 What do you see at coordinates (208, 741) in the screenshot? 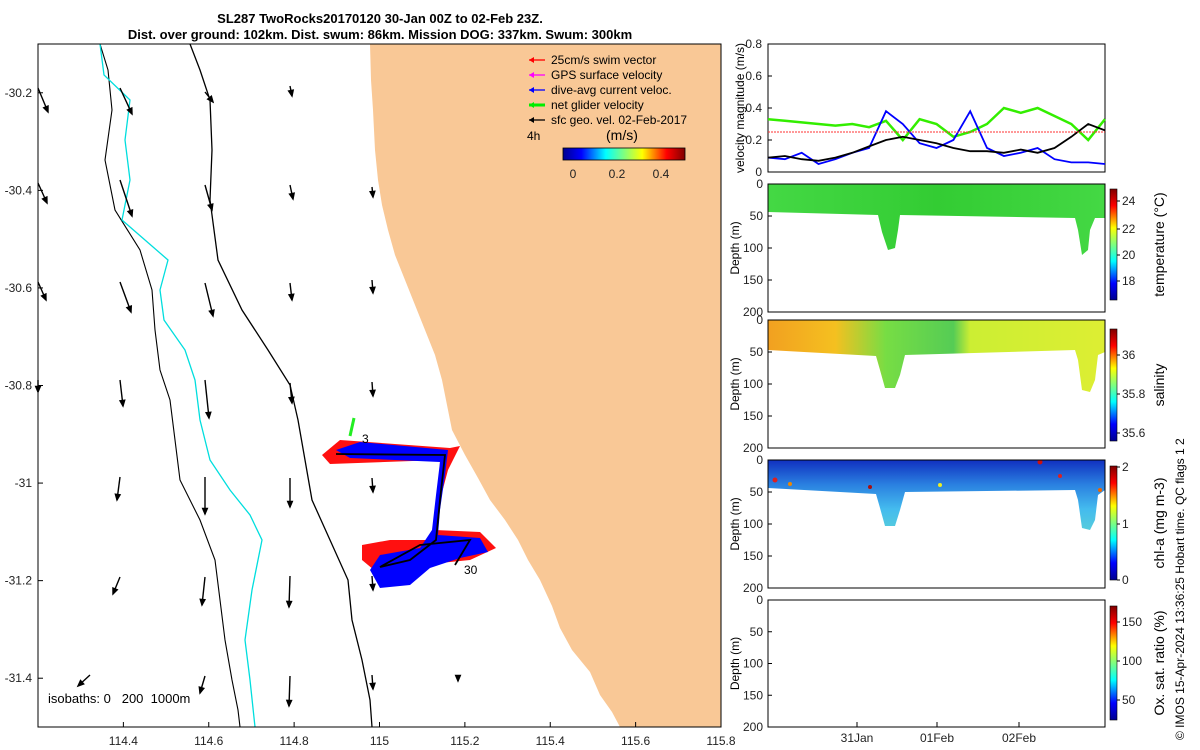
I see `map-x-tick-label: 114.6` at bounding box center [208, 741].